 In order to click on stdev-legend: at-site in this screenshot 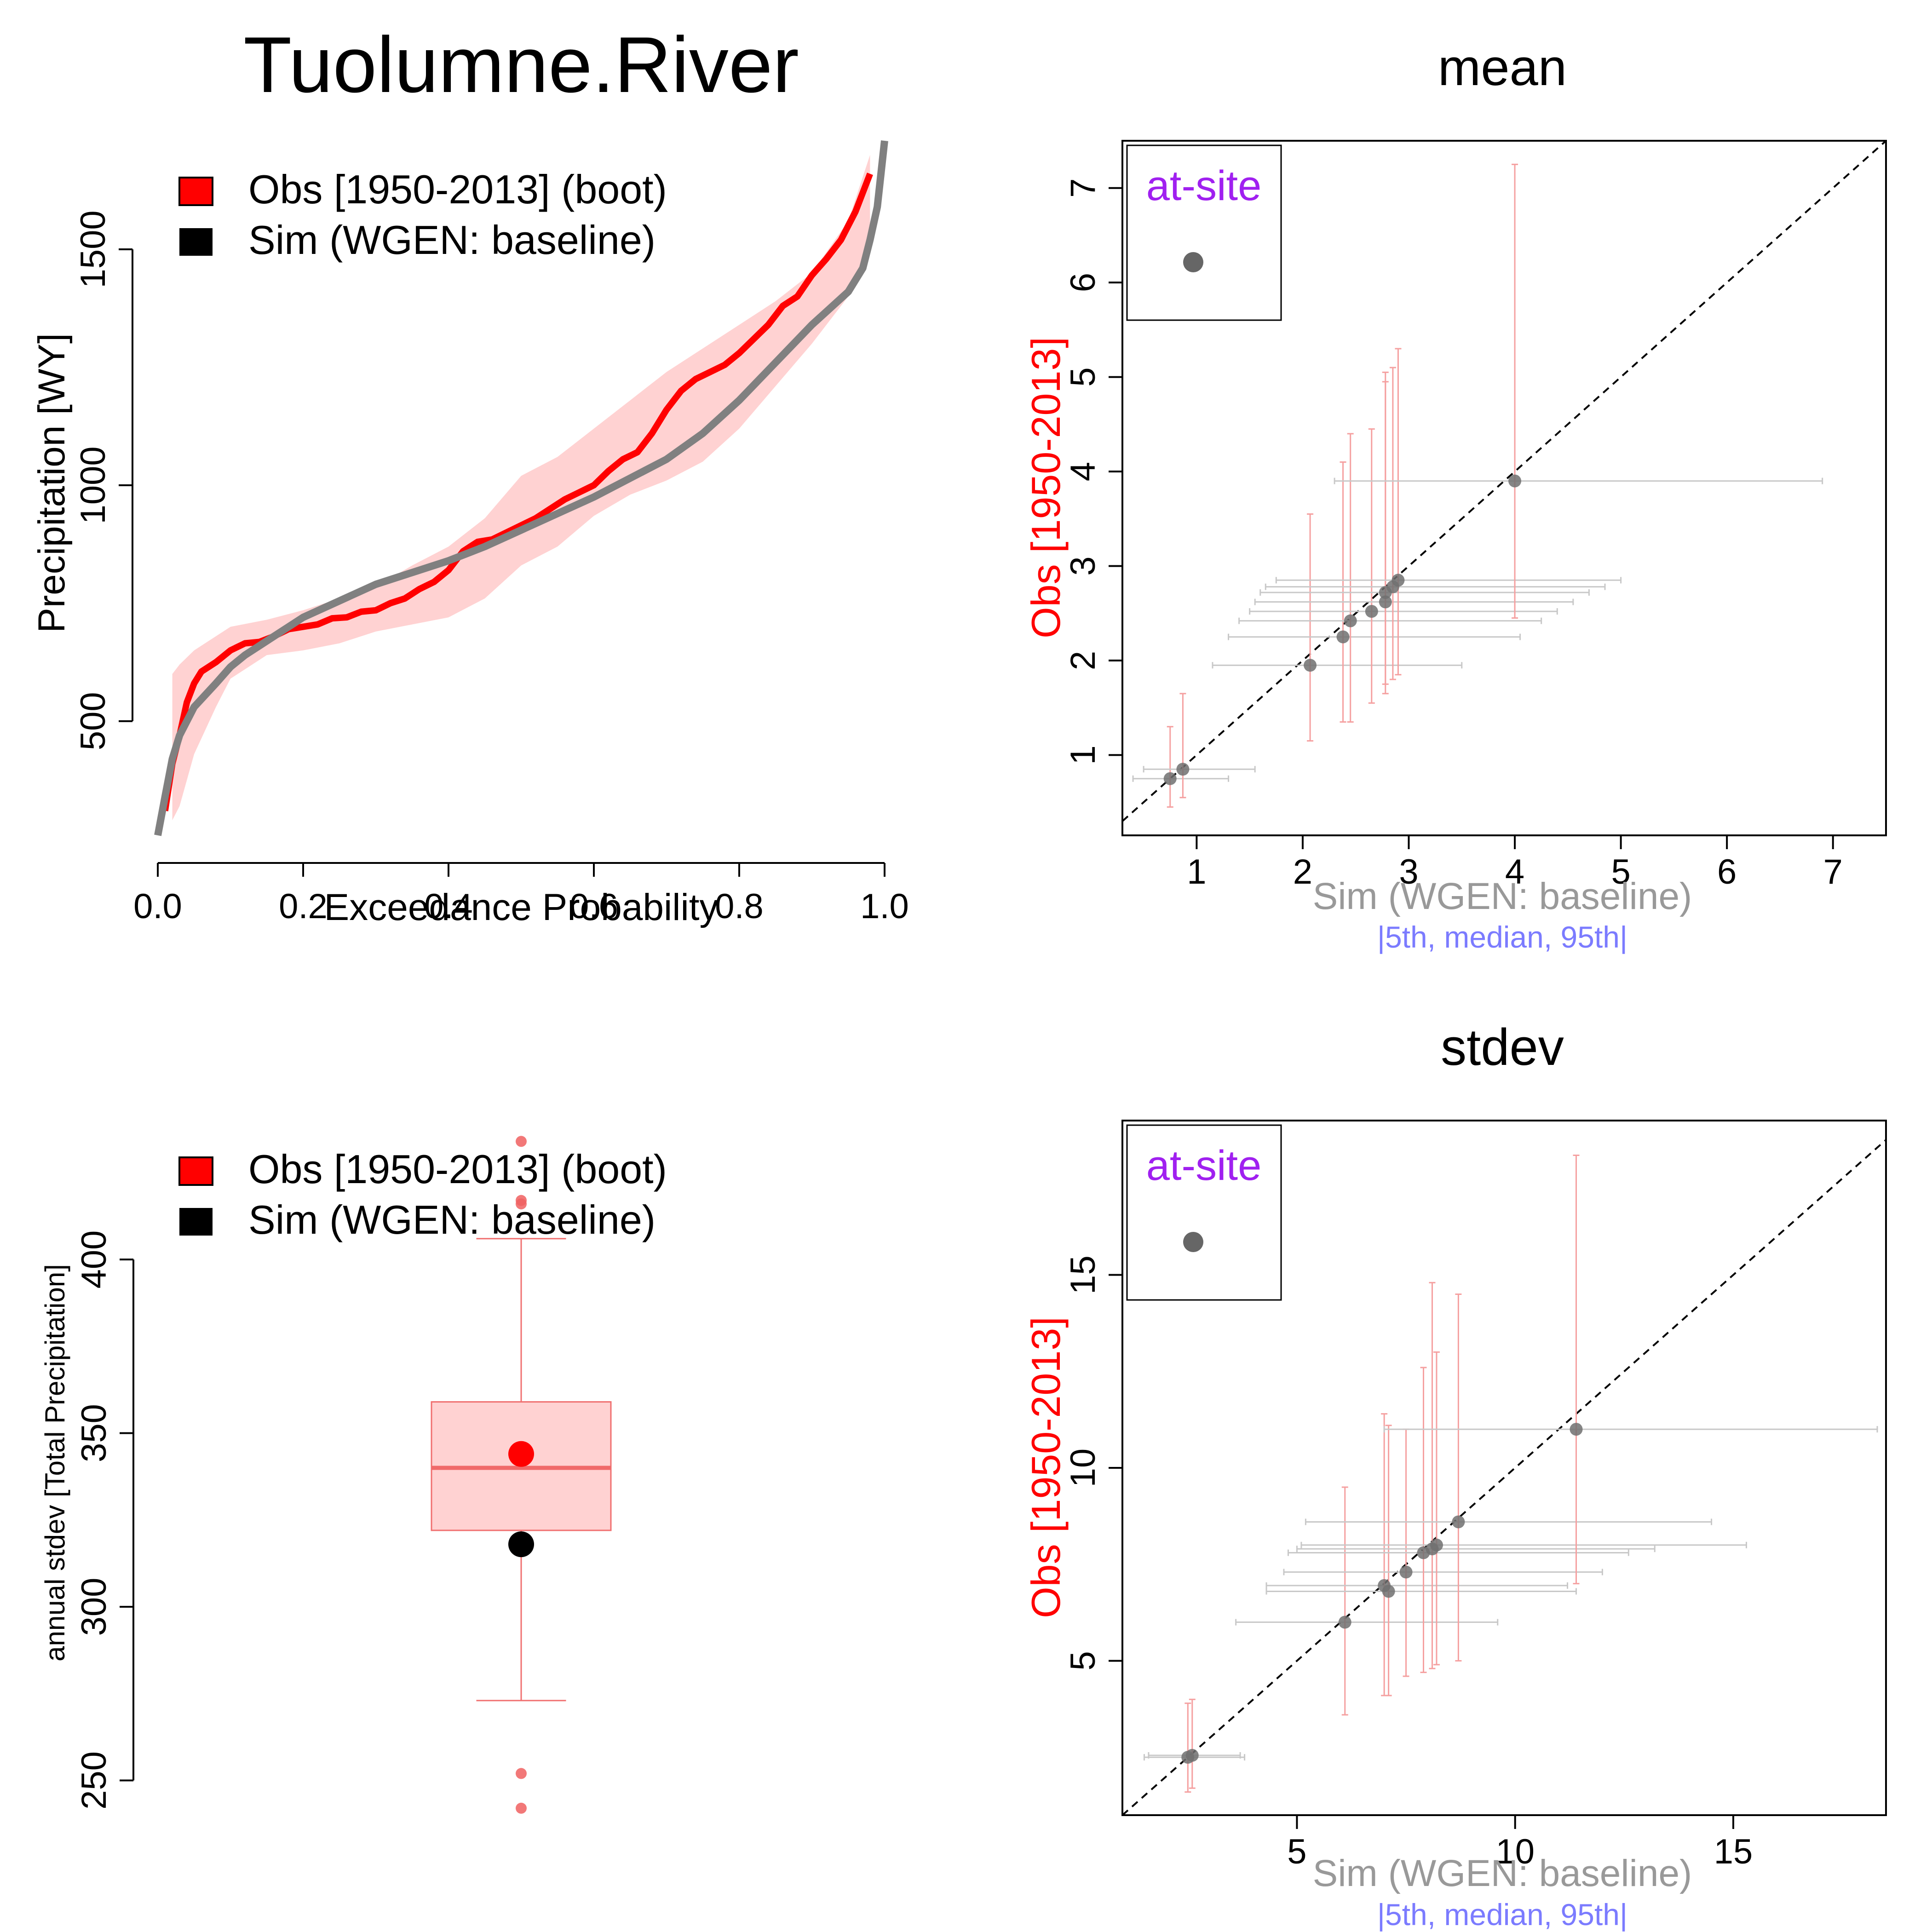, I will do `click(1204, 1212)`.